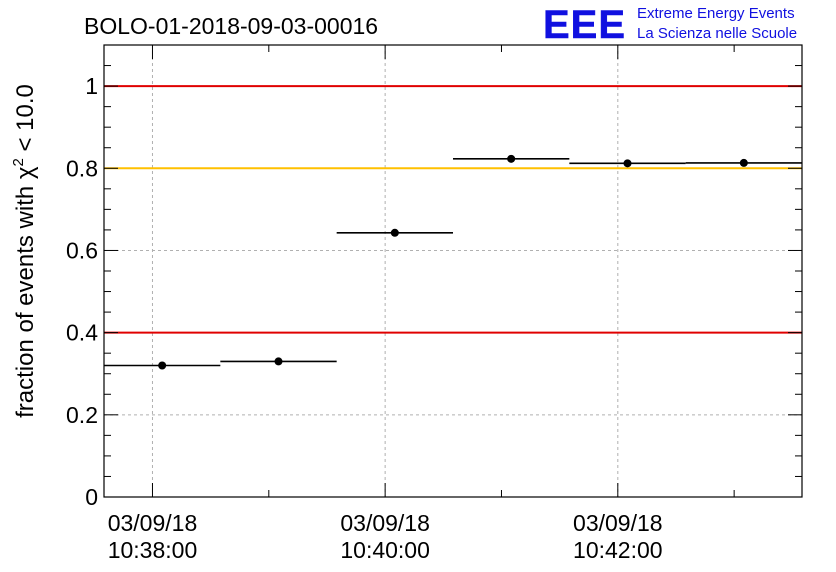  I want to click on y-tick-label: 1, so click(91, 86).